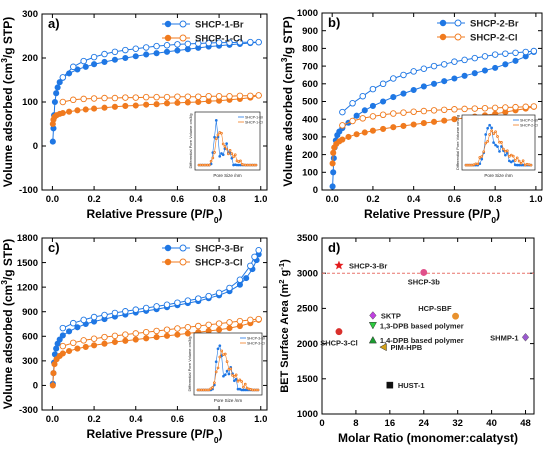  What do you see at coordinates (435, 308) in the screenshot?
I see `point-label: HCP-SBF` at bounding box center [435, 308].